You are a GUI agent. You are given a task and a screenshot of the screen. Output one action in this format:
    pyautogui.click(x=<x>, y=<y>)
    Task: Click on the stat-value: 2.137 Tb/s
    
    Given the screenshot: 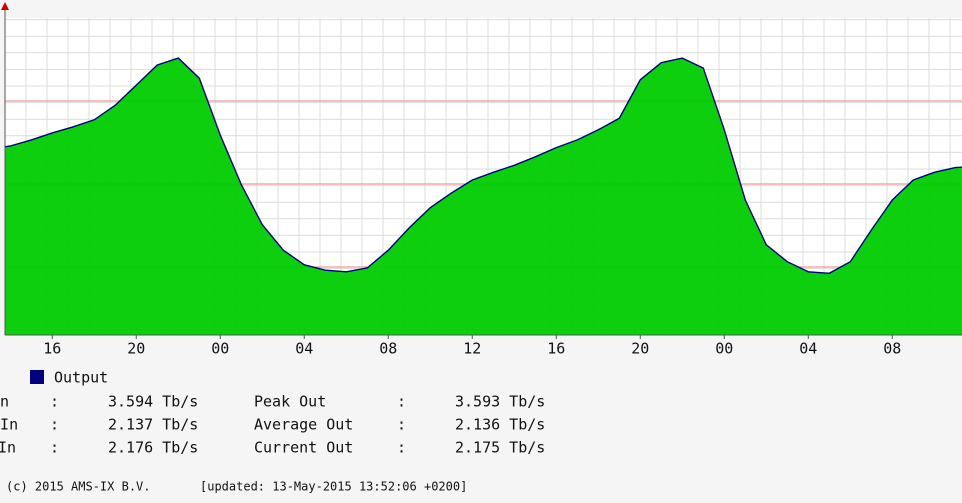 What is the action you would take?
    pyautogui.click(x=153, y=425)
    